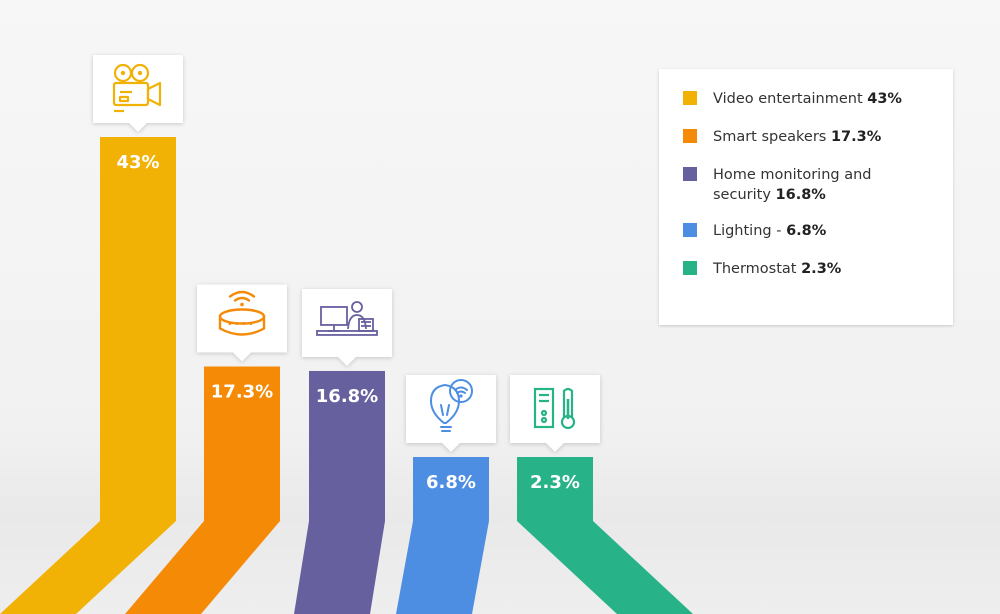 The height and width of the screenshot is (614, 1000). I want to click on legend-label: Home monitoring and security 16.8%, so click(792, 185).